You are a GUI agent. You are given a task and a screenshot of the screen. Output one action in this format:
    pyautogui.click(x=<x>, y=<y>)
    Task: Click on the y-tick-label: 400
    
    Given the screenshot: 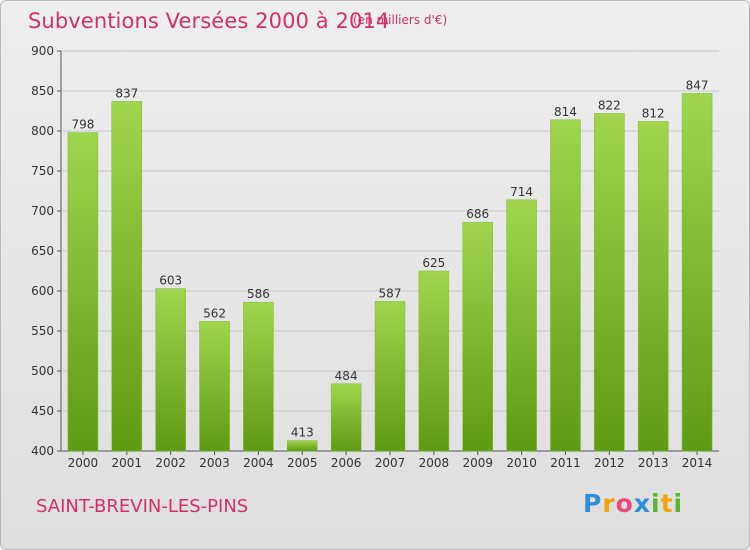 What is the action you would take?
    pyautogui.click(x=42, y=451)
    